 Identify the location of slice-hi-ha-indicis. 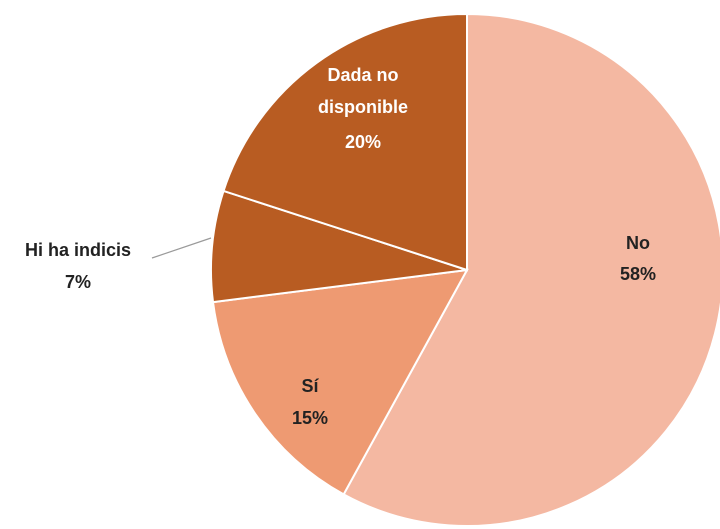
(339, 246).